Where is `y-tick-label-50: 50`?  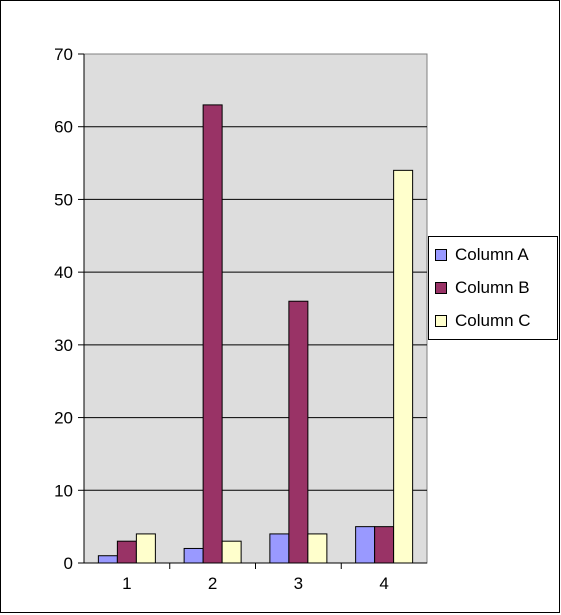 y-tick-label-50: 50 is located at coordinates (63, 199).